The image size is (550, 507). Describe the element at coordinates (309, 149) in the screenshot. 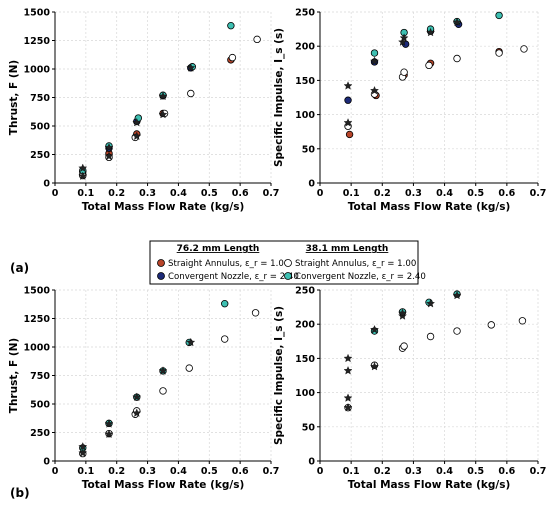

I see `y-tick-label: 50` at that location.